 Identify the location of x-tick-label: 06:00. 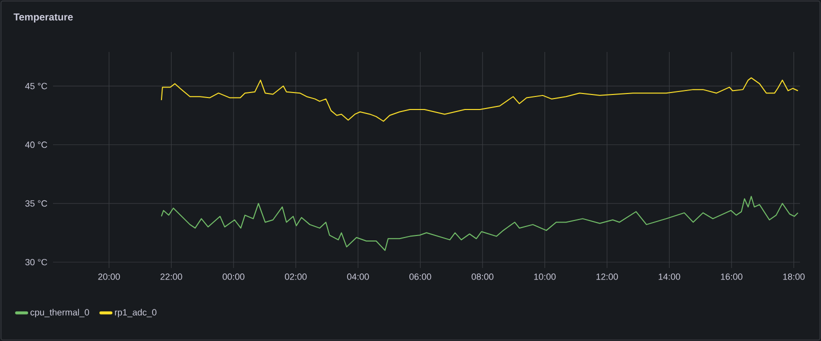
(420, 277).